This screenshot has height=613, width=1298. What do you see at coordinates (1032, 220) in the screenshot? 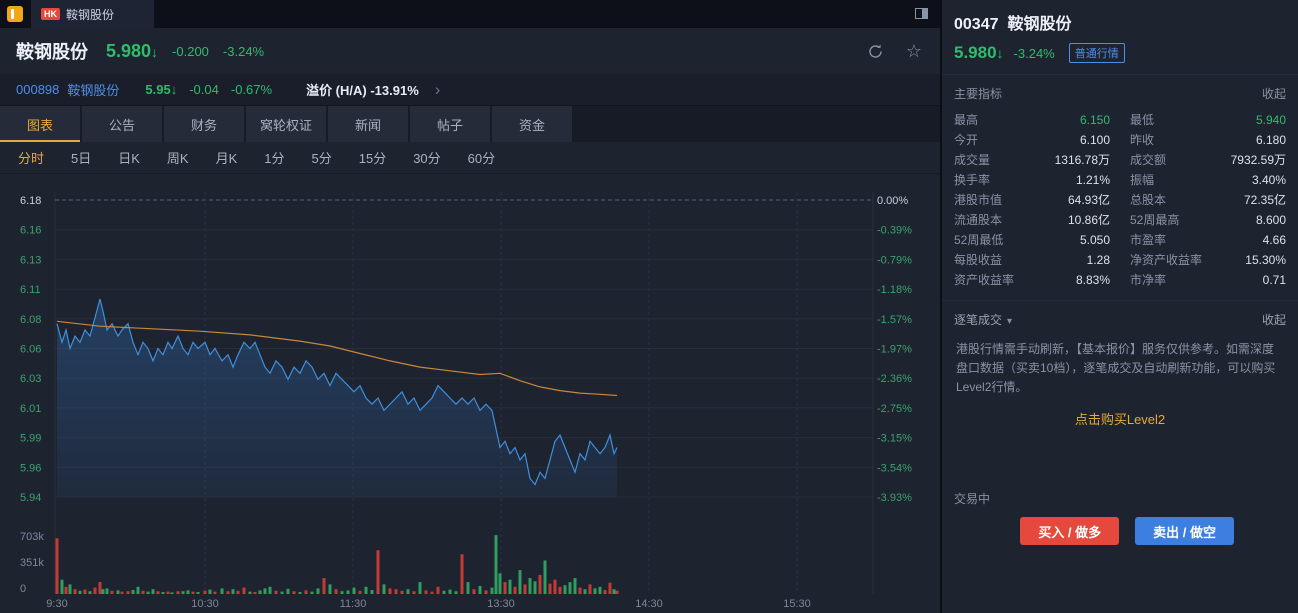
I see `stat-流通股本: 流通股本 10.86亿` at bounding box center [1032, 220].